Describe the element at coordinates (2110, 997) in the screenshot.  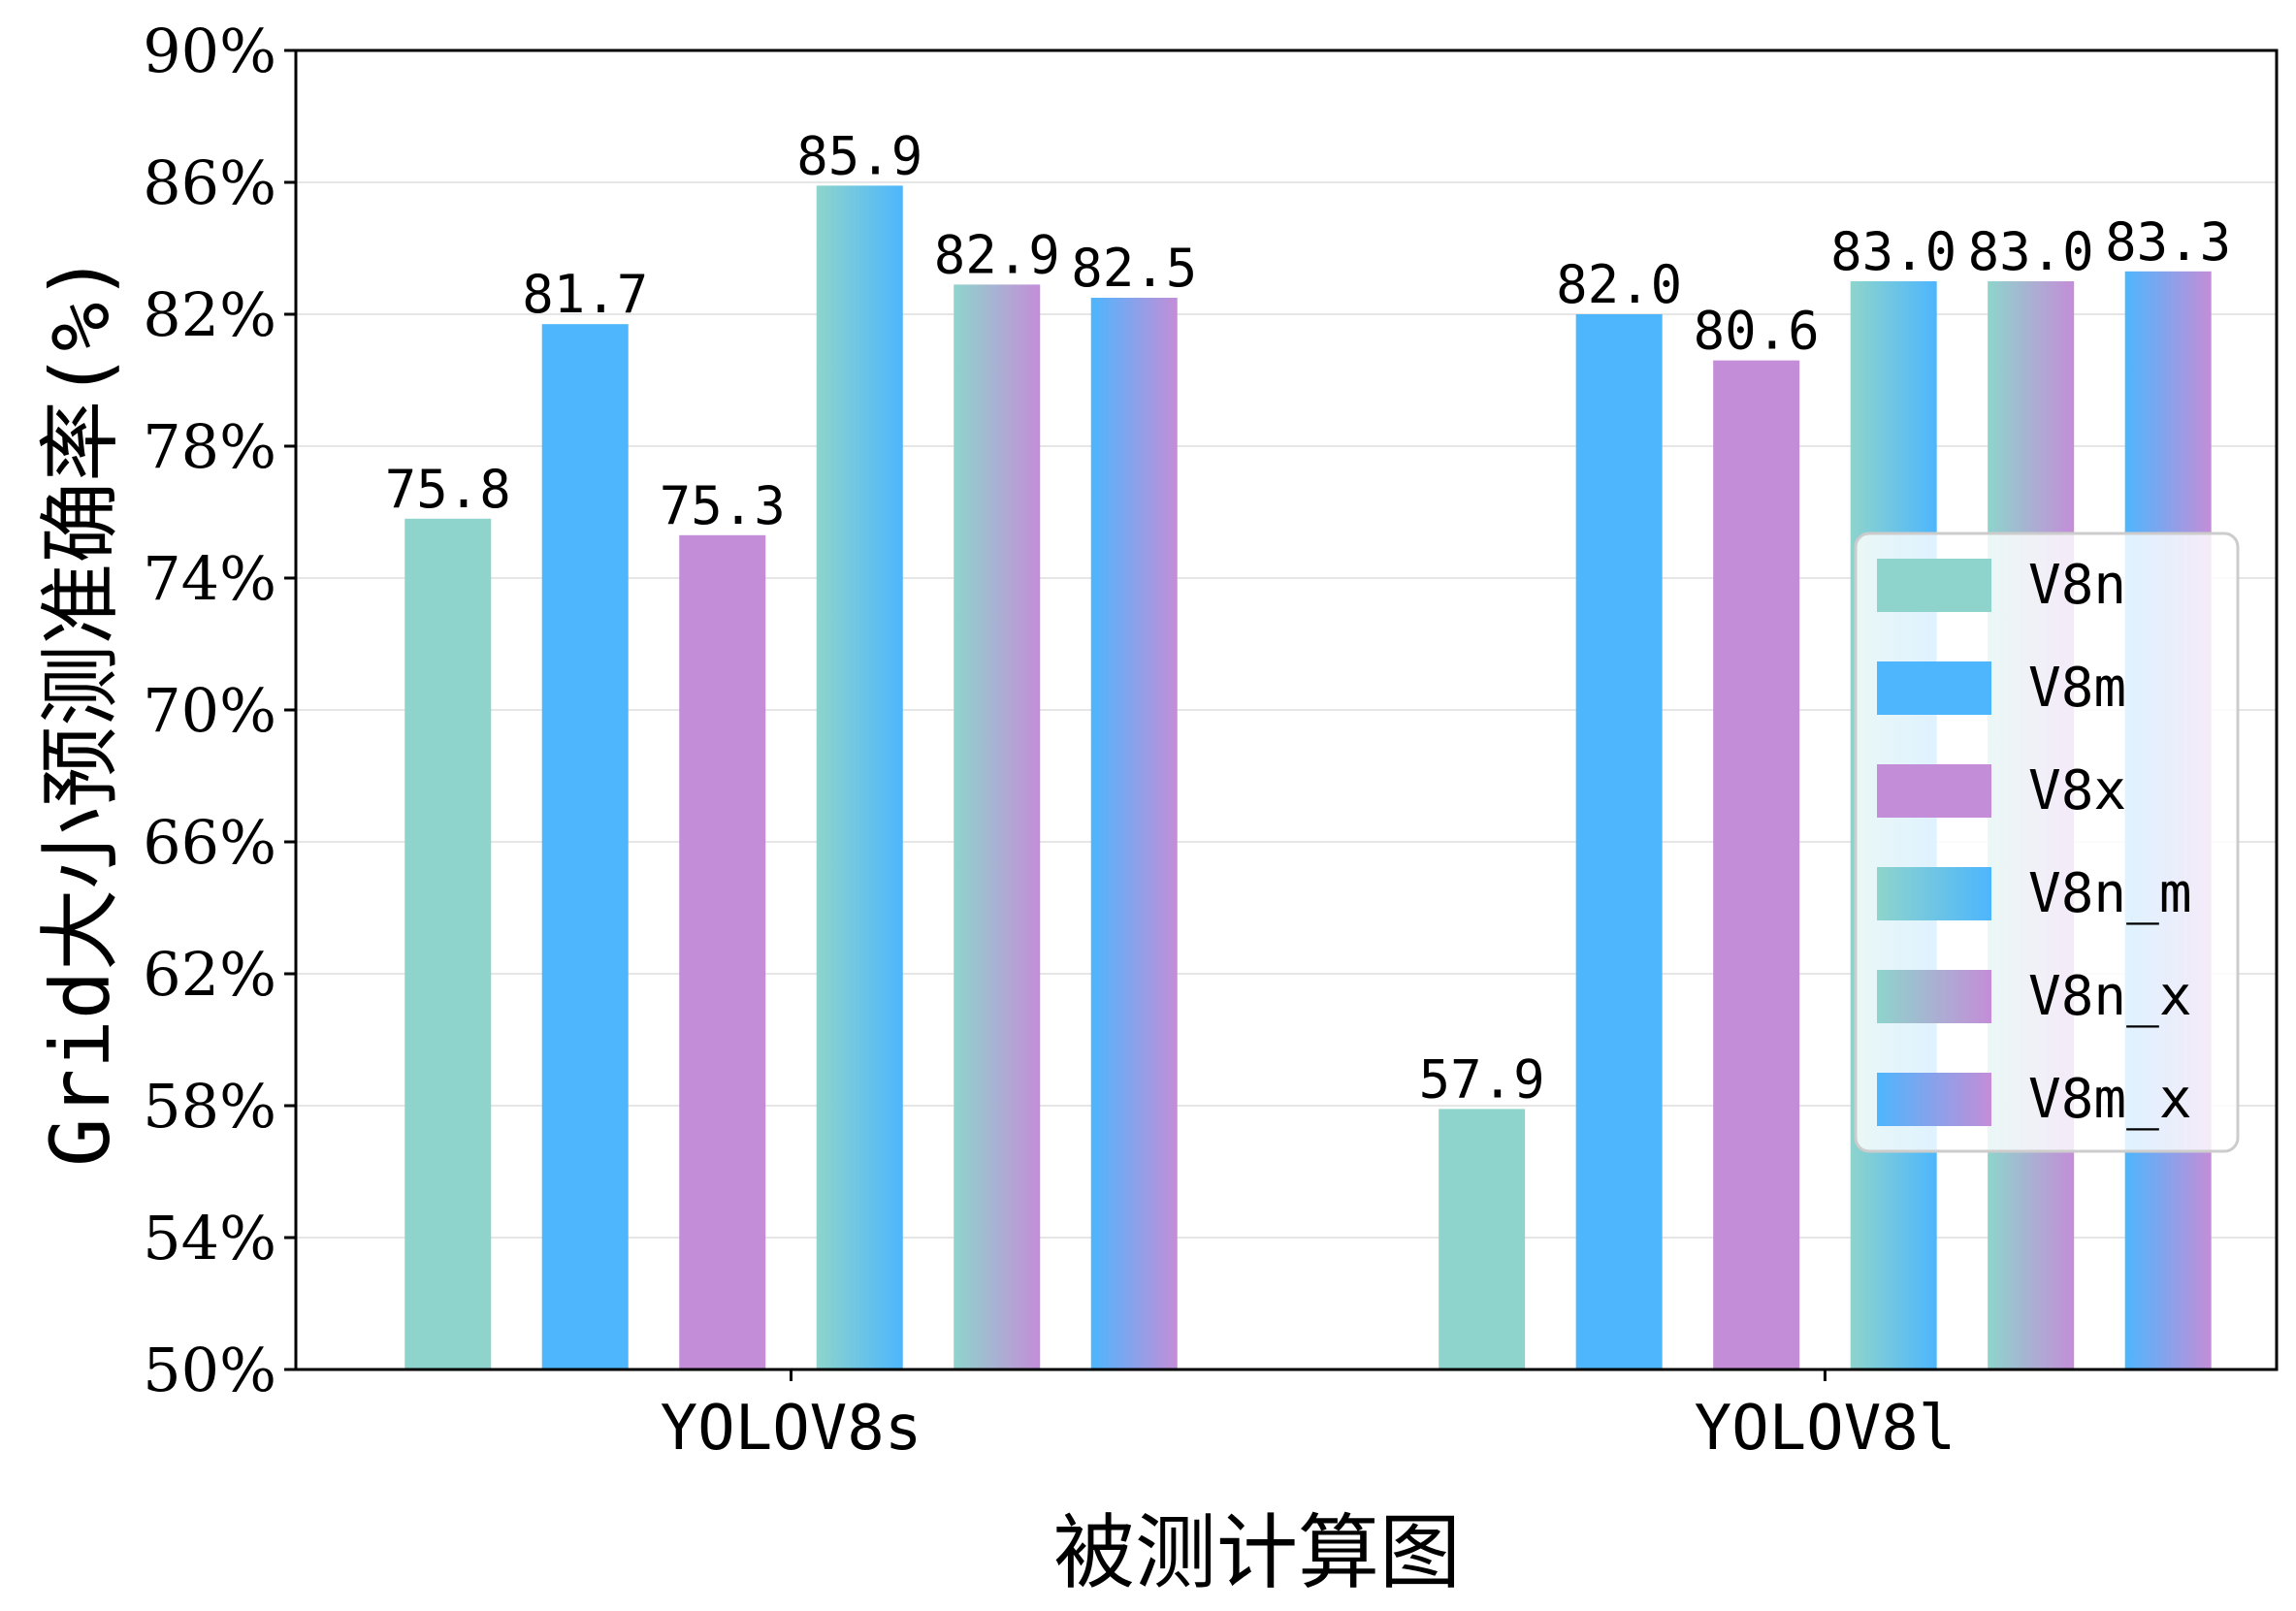
I see `legend-entry: V8n_x` at that location.